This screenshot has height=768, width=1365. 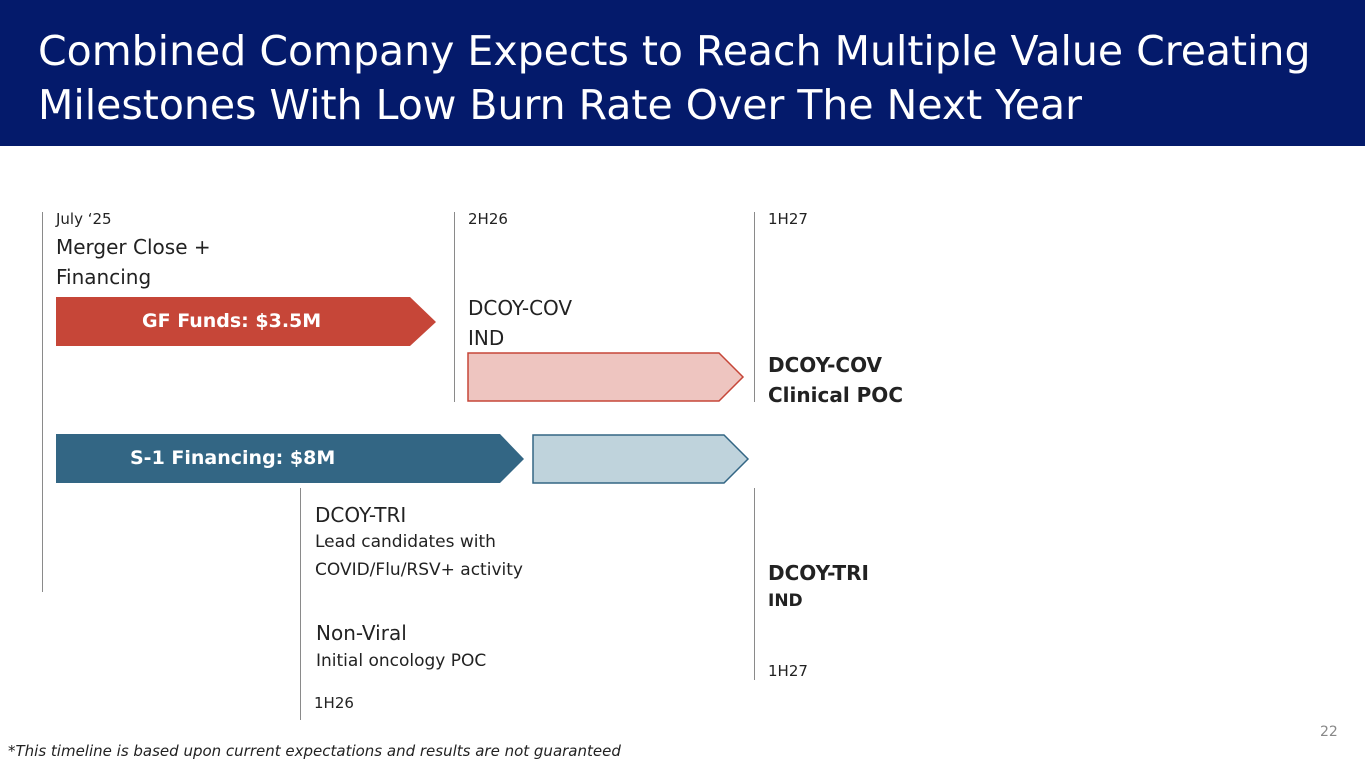 I want to click on gf-funds-arrow, so click(x=246, y=321).